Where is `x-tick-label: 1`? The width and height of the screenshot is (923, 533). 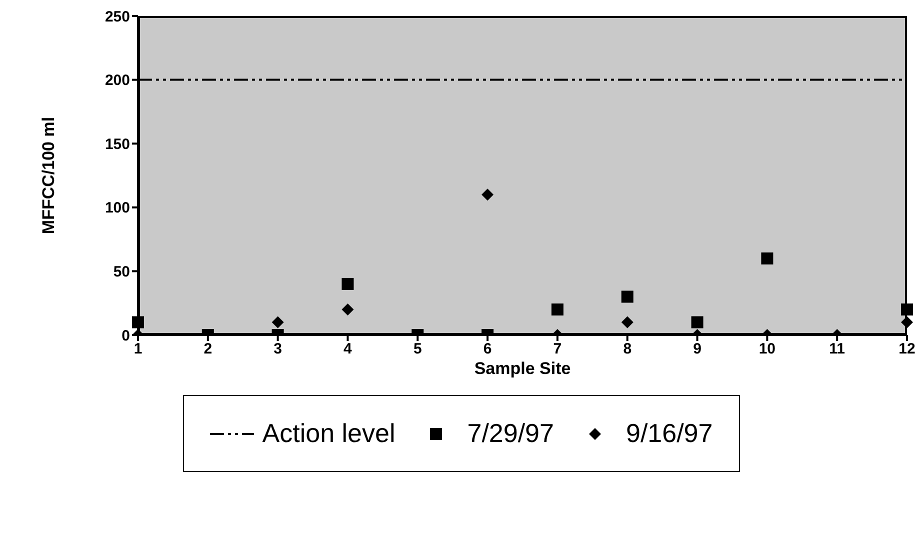 x-tick-label: 1 is located at coordinates (138, 349).